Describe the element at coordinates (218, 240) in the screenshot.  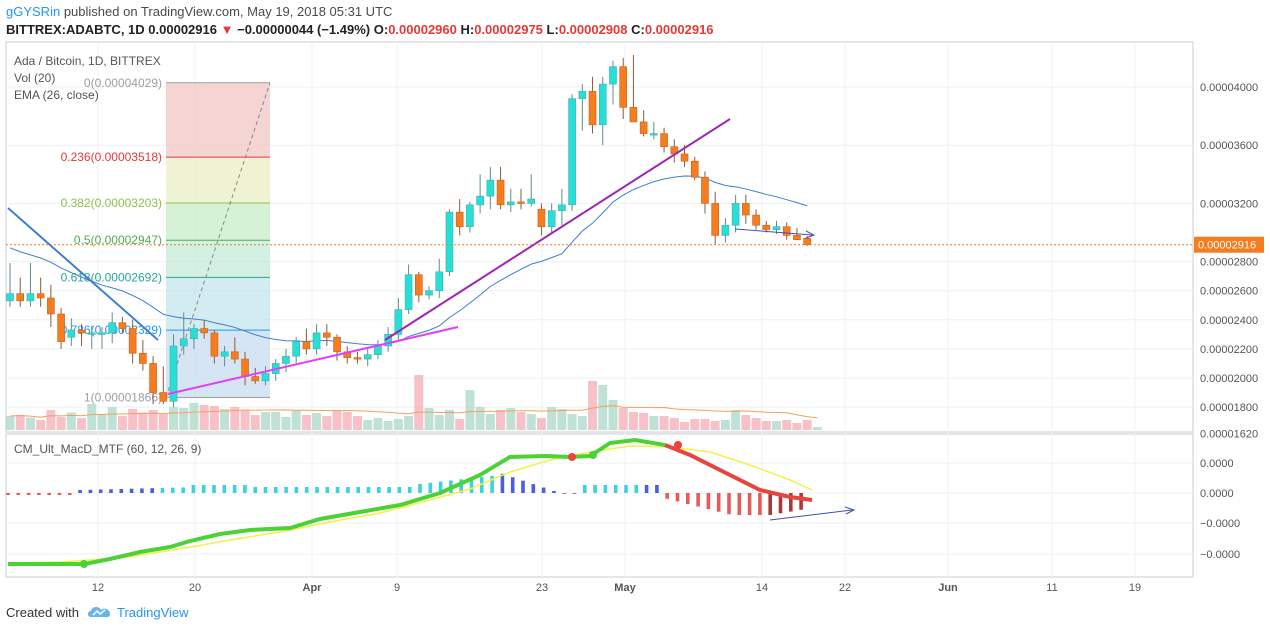
I see `fib-trend-dash` at that location.